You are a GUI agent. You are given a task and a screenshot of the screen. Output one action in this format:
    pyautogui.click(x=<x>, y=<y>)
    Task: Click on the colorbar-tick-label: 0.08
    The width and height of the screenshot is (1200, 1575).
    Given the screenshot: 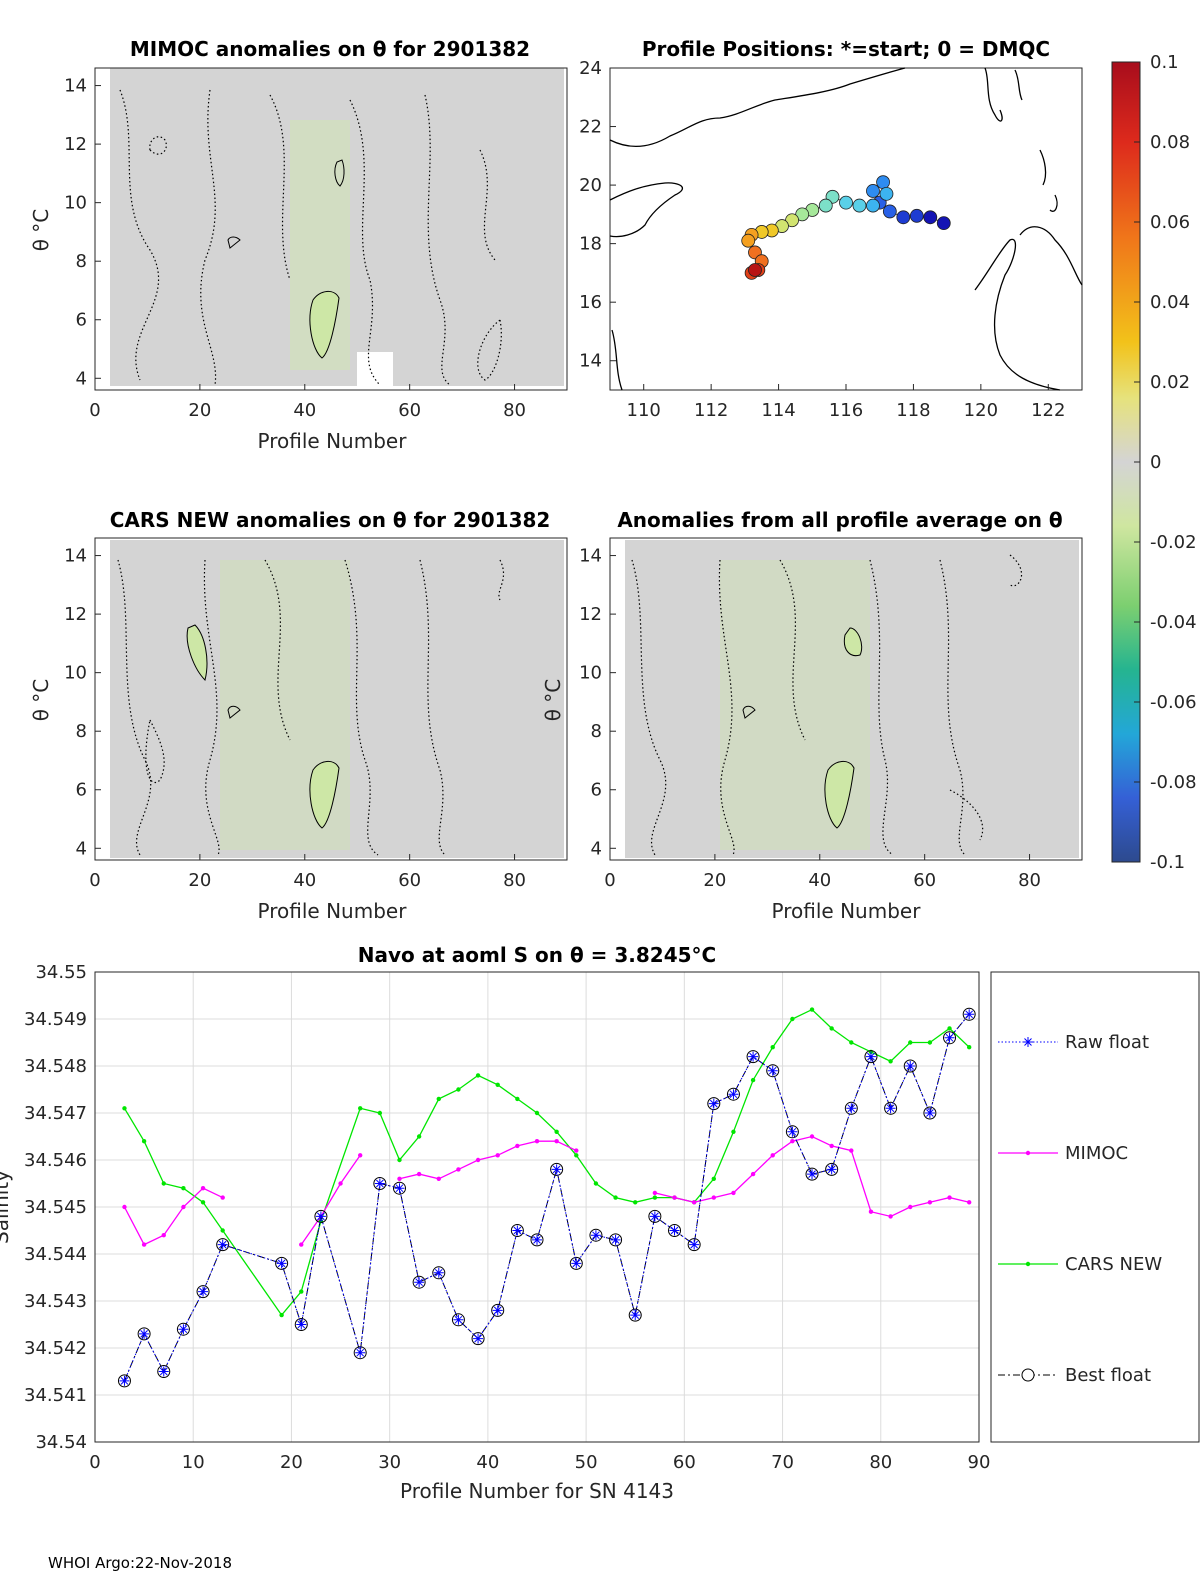 What is the action you would take?
    pyautogui.click(x=1170, y=142)
    